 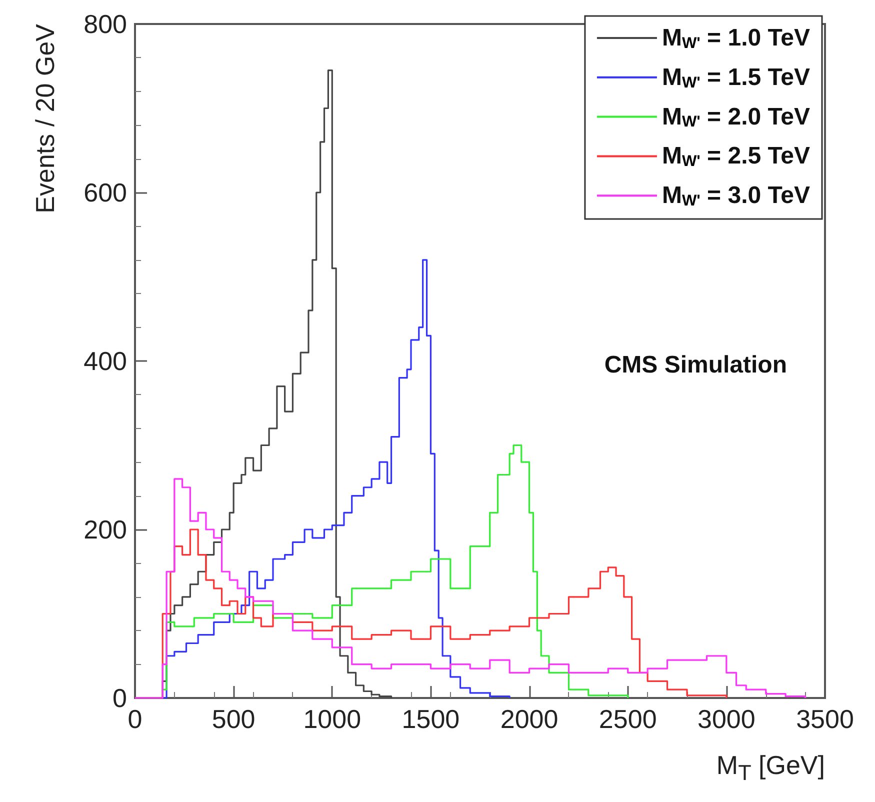 What do you see at coordinates (105, 24) in the screenshot?
I see `y-tick-label: 800` at bounding box center [105, 24].